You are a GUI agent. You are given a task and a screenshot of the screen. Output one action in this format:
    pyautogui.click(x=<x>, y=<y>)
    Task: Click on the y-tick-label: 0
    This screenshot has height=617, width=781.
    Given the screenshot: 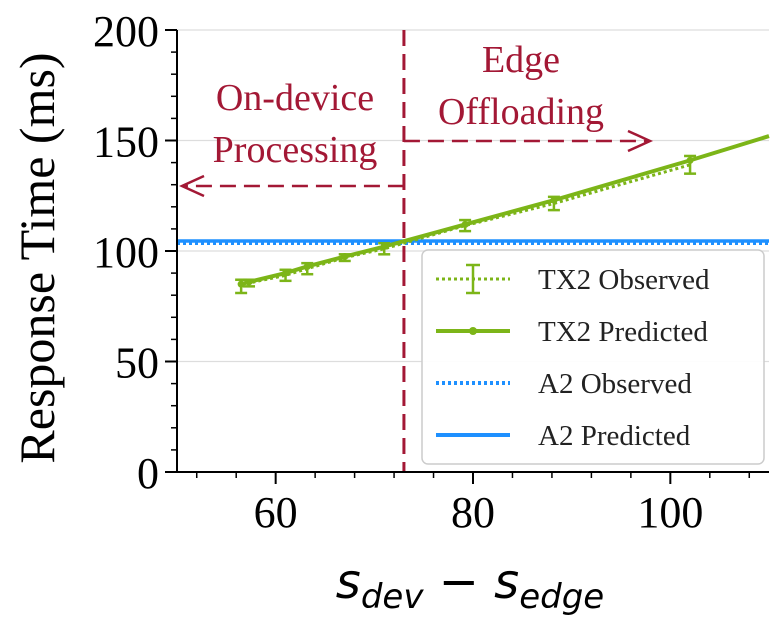 What is the action you would take?
    pyautogui.click(x=148, y=473)
    